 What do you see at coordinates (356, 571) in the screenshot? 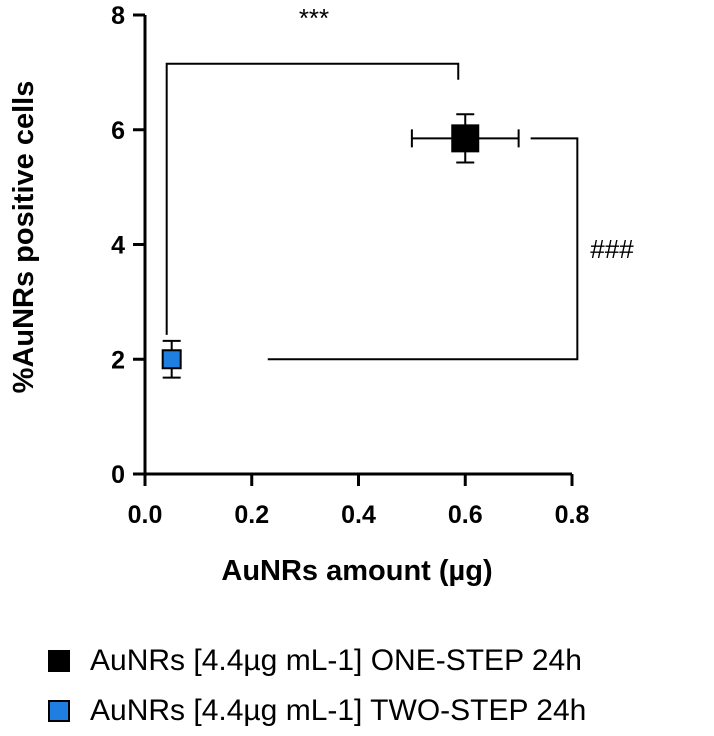
I see `x-axis-title: AuNRs amount (µg)` at bounding box center [356, 571].